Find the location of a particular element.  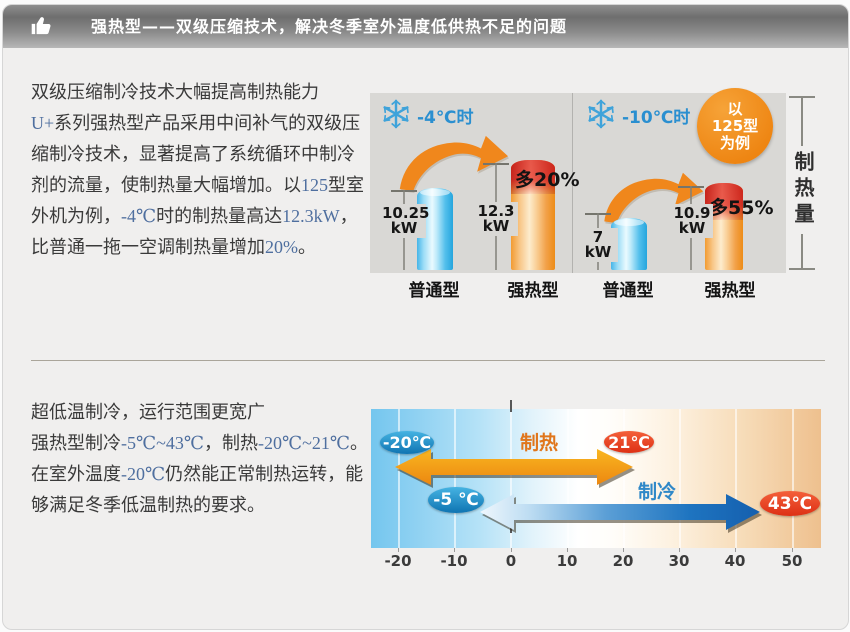

axis-tick-label: 30 is located at coordinates (679, 561).